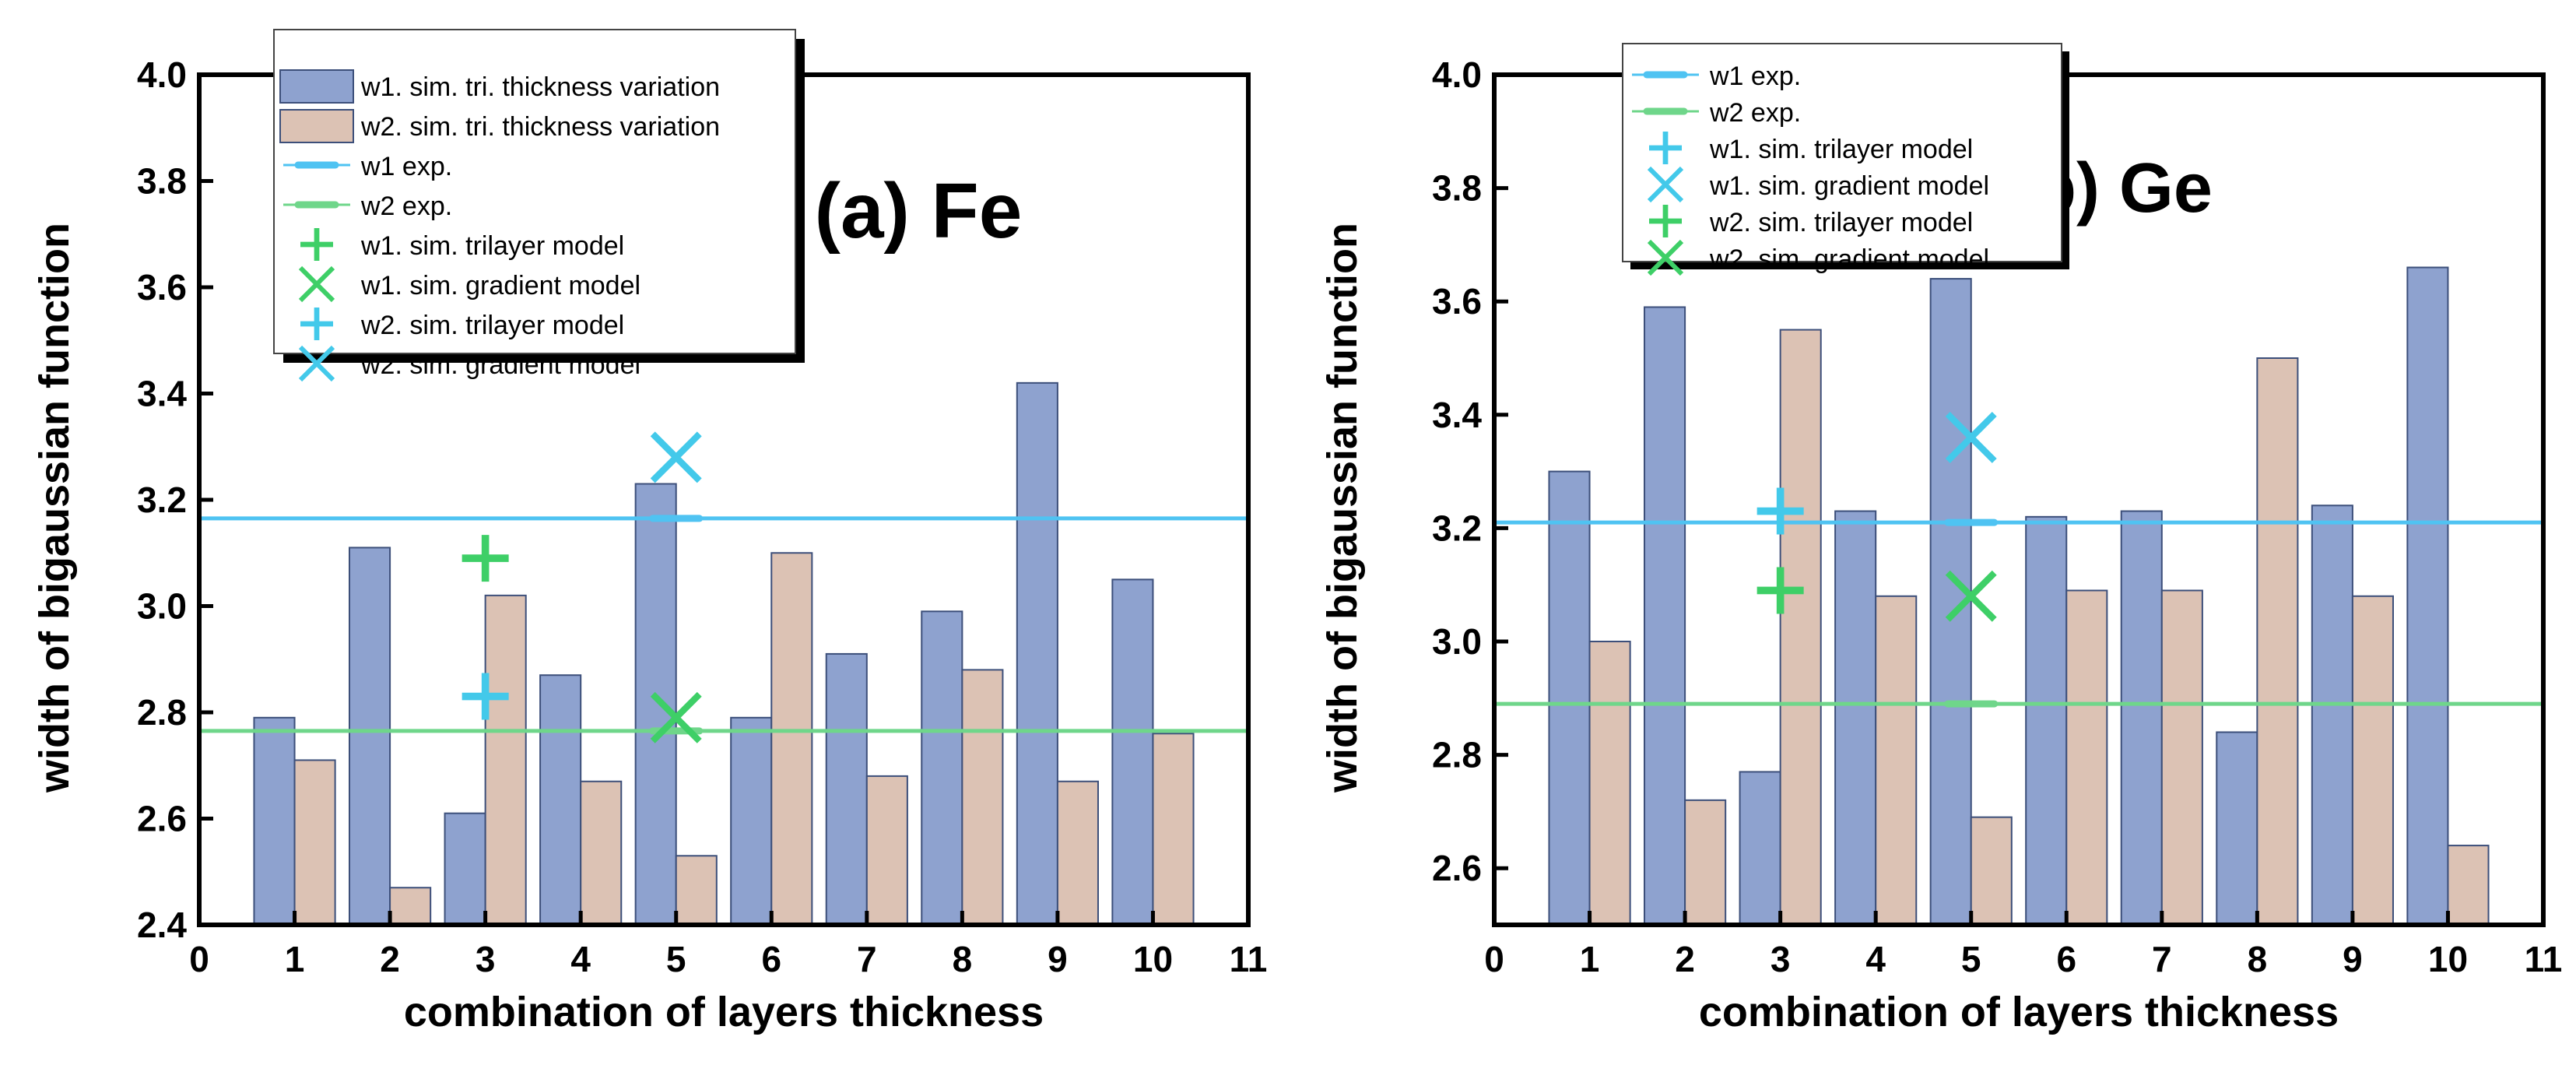 The width and height of the screenshot is (2576, 1065). What do you see at coordinates (486, 959) in the screenshot?
I see `fe-x-tick-label-3: 3` at bounding box center [486, 959].